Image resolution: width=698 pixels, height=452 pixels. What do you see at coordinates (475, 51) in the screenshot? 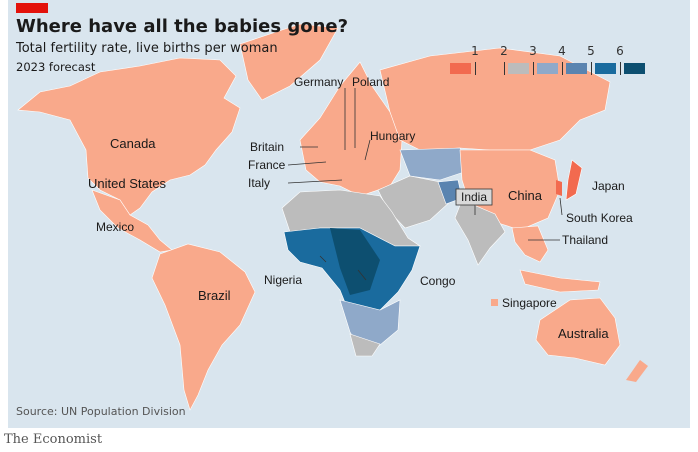
I see `legend-tick-label: 1` at bounding box center [475, 51].